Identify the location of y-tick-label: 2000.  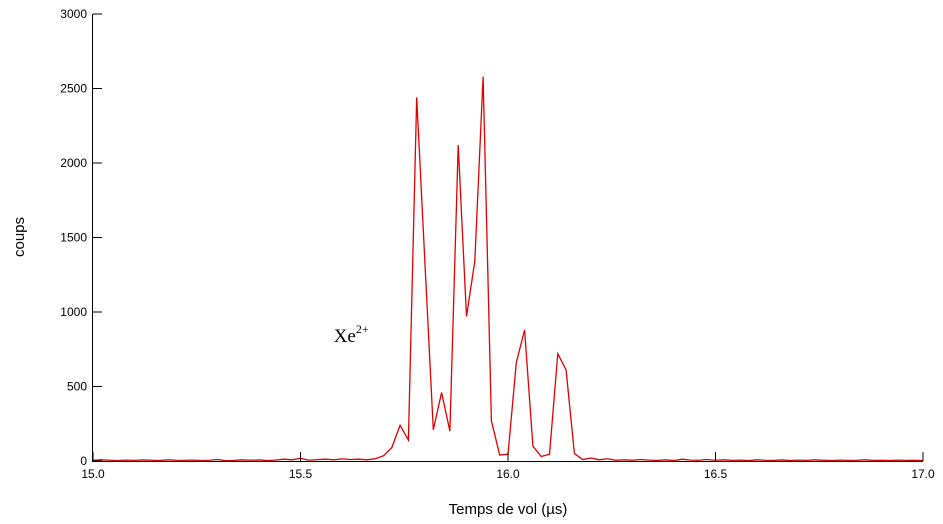
(73, 163).